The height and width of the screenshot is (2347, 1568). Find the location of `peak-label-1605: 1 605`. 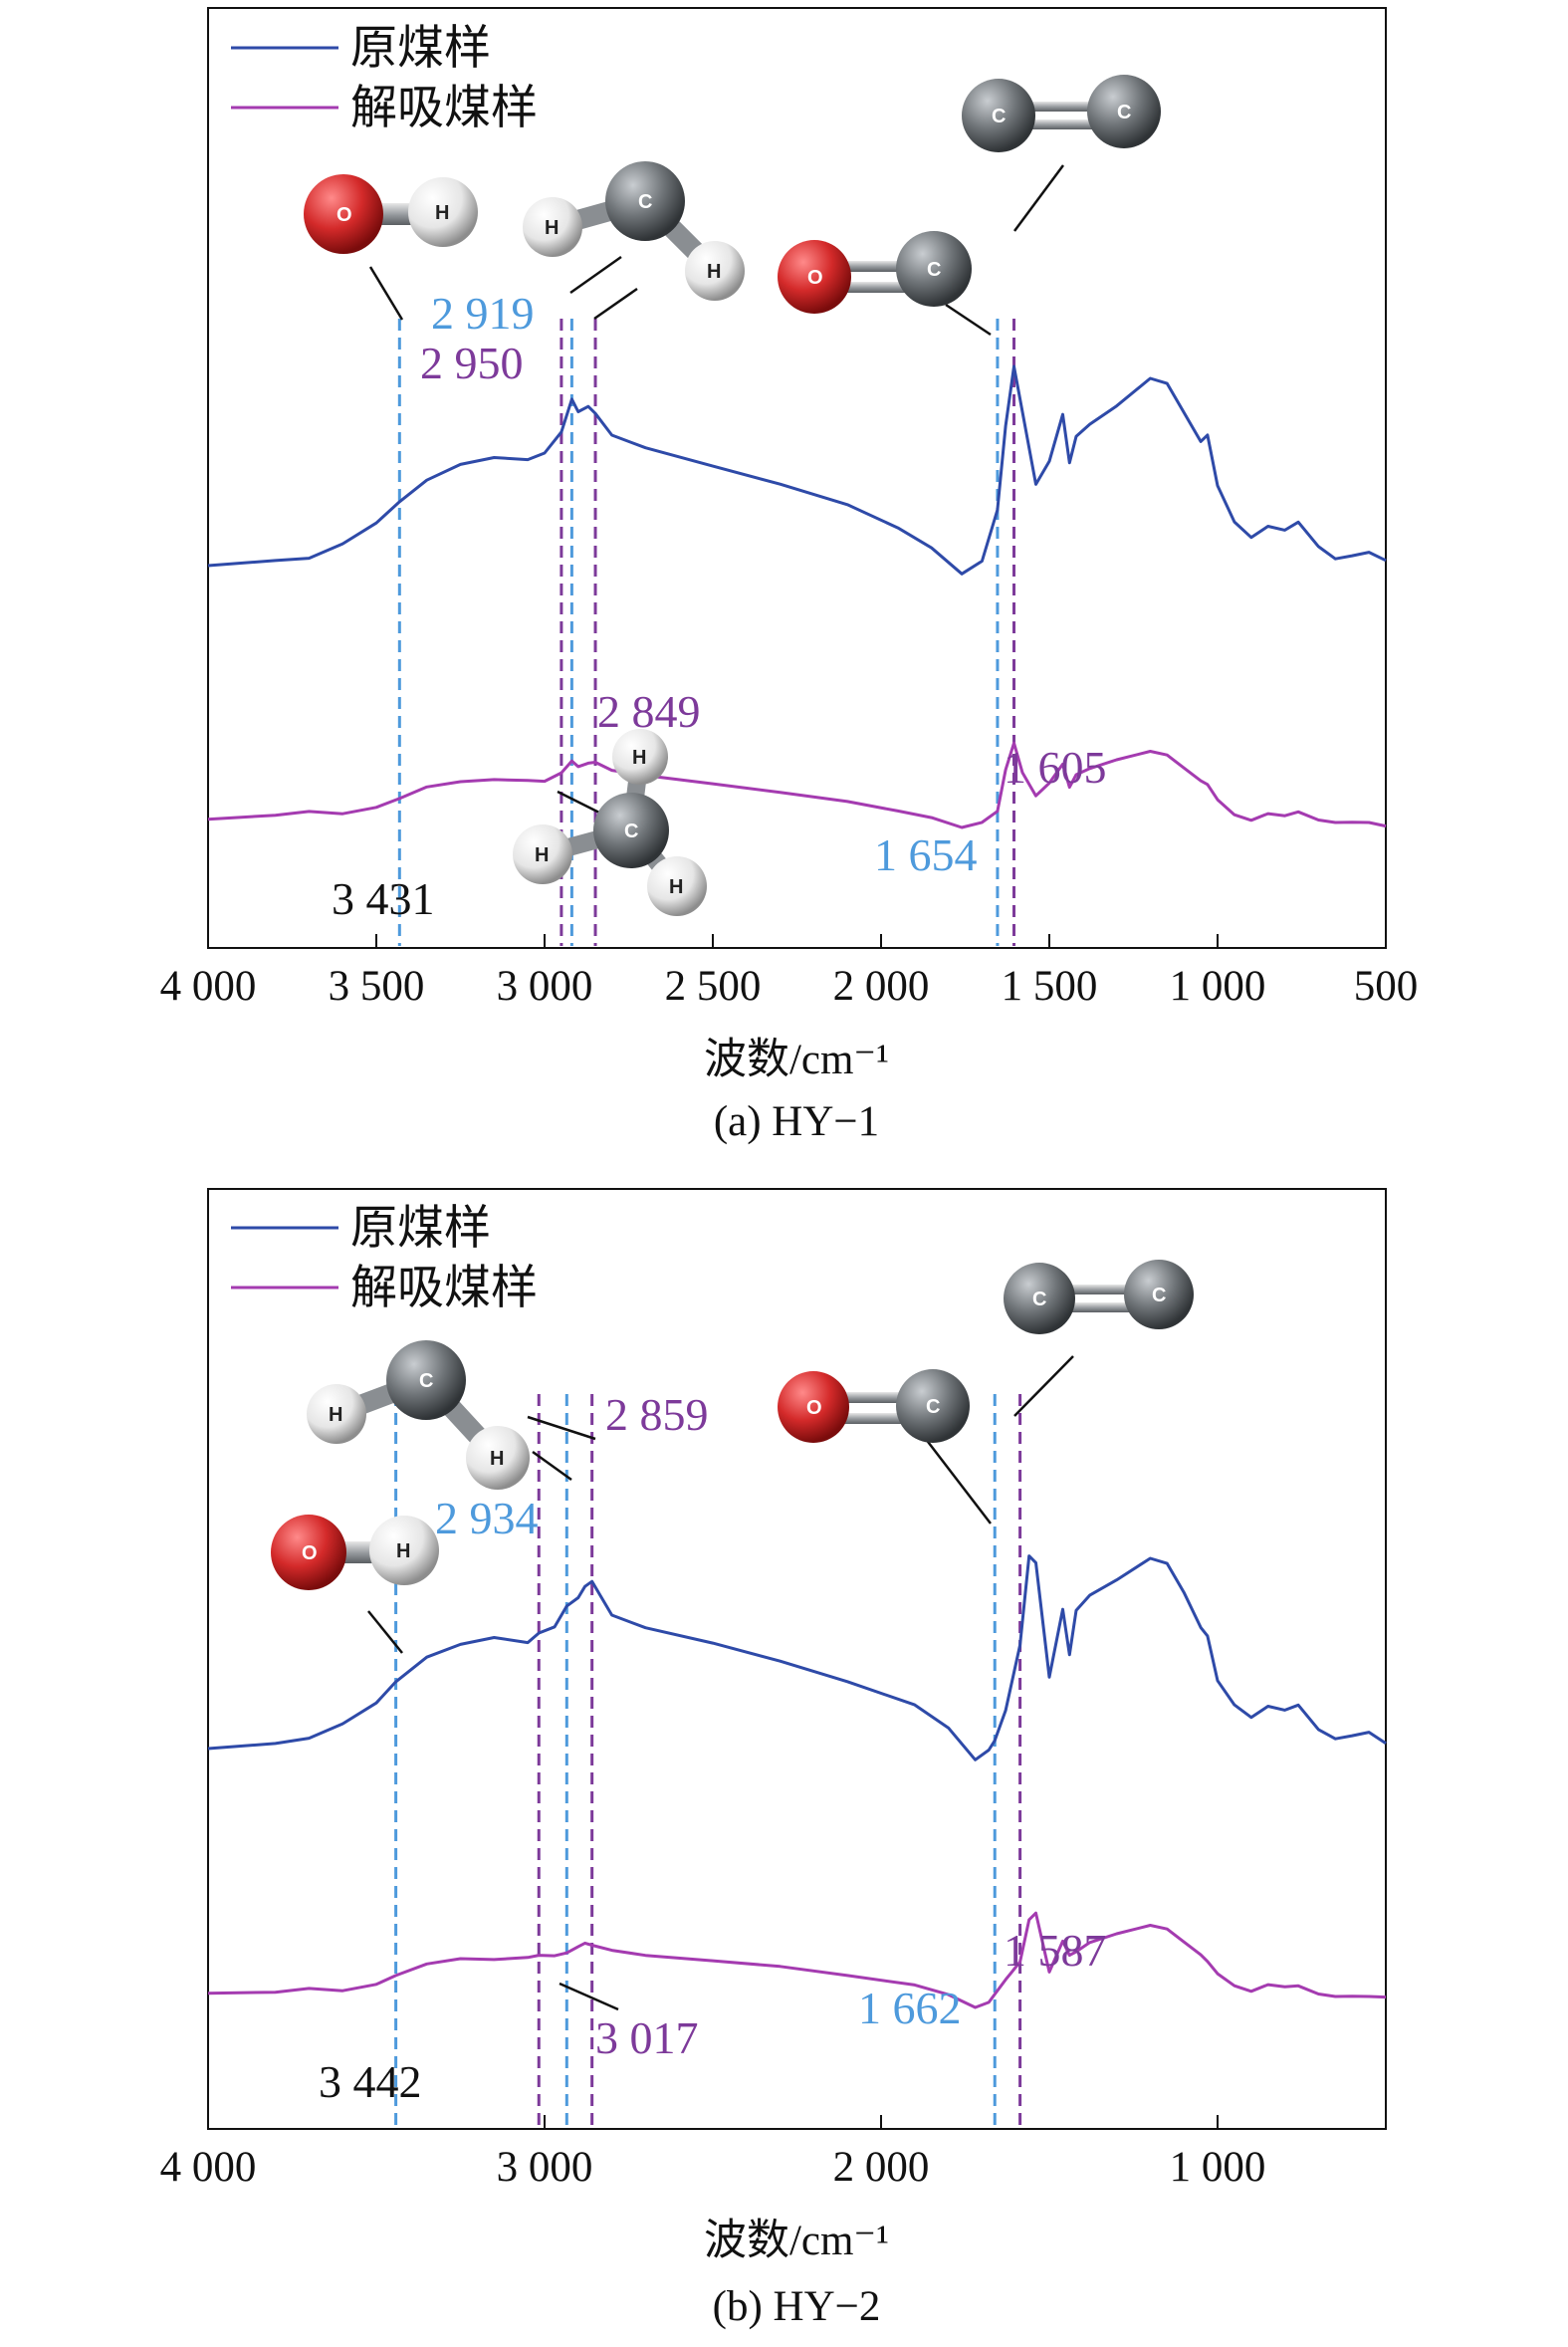

peak-label-1605: 1 605 is located at coordinates (1055, 767).